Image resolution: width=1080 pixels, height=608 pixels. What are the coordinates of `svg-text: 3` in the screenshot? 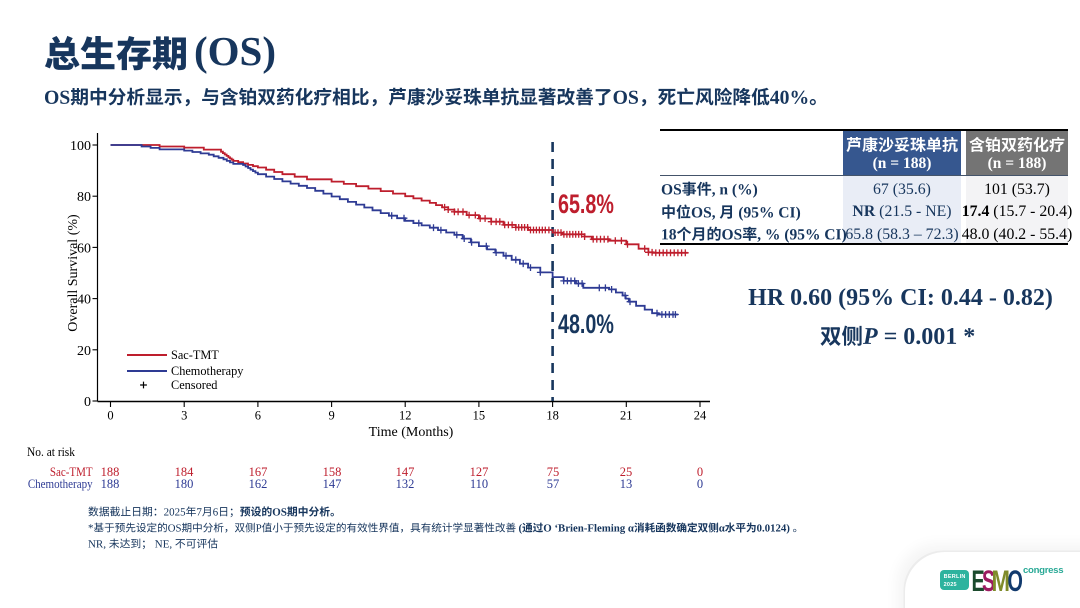 It's located at (184, 416).